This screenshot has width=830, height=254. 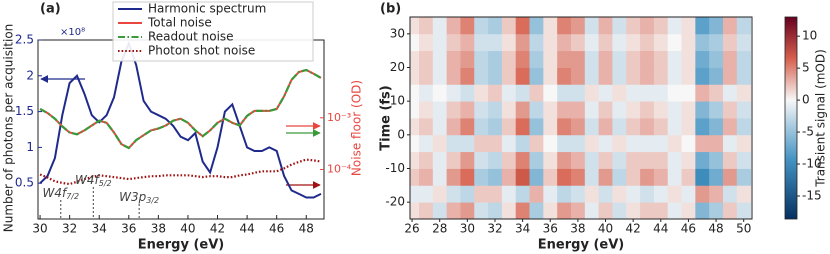 What do you see at coordinates (139, 197) in the screenshot?
I see `annotation: W3p3/2` at bounding box center [139, 197].